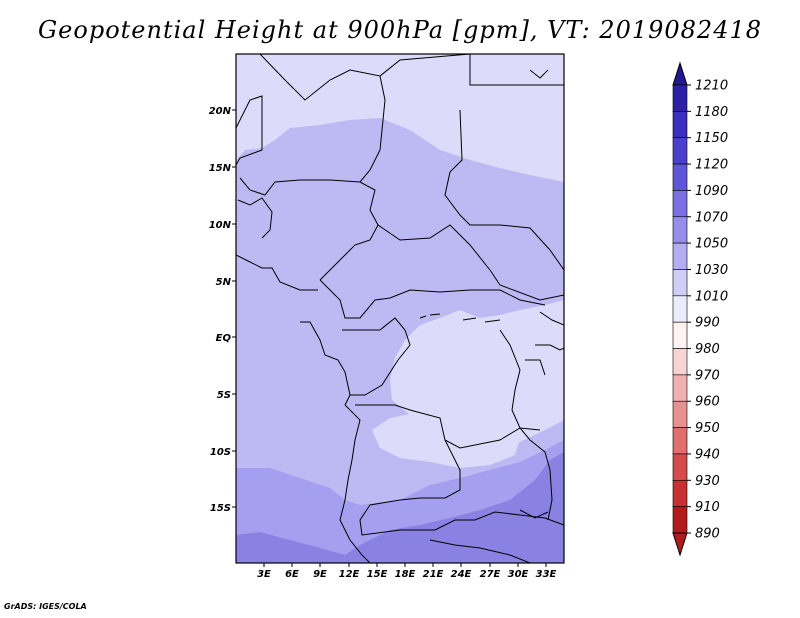  What do you see at coordinates (349, 574) in the screenshot?
I see `lon-label-12e: 12E` at bounding box center [349, 574].